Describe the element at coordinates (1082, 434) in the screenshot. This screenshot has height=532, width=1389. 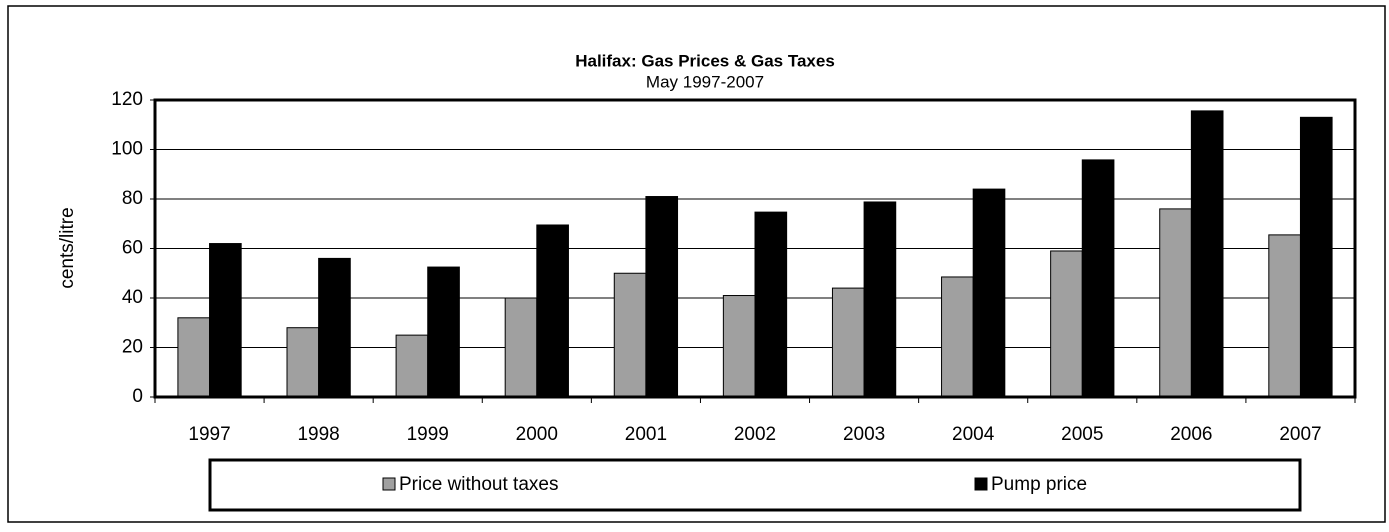
I see `x-tick-label: 2005` at that location.